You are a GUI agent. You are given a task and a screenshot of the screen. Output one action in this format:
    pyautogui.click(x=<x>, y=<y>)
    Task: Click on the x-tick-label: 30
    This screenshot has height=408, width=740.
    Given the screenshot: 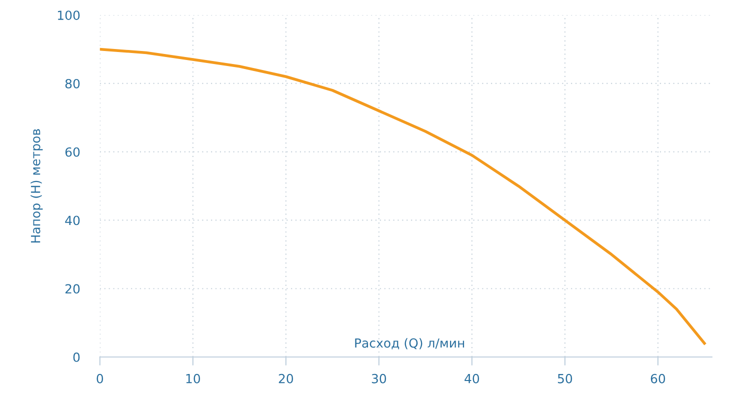 What is the action you would take?
    pyautogui.click(x=379, y=379)
    